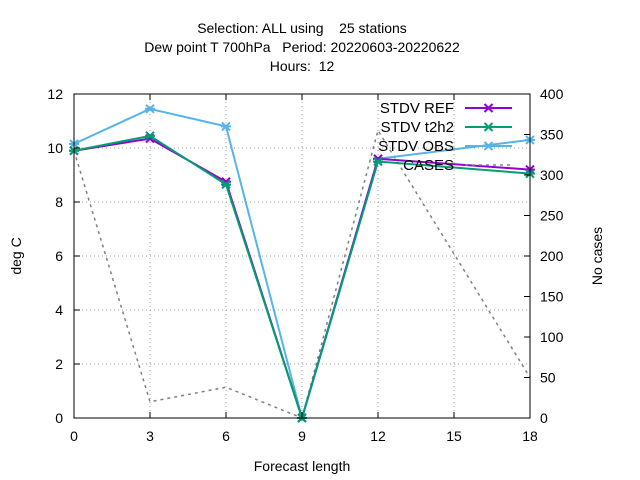 This screenshot has height=480, width=640. What do you see at coordinates (488, 108) in the screenshot?
I see `legend-marker-stdv-ref` at bounding box center [488, 108].